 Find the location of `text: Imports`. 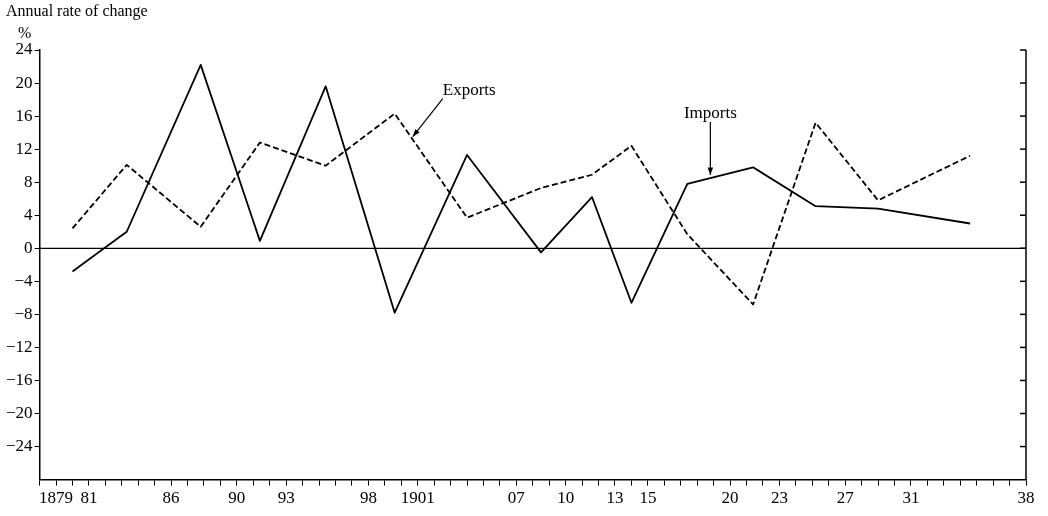

text: Imports is located at coordinates (710, 113).